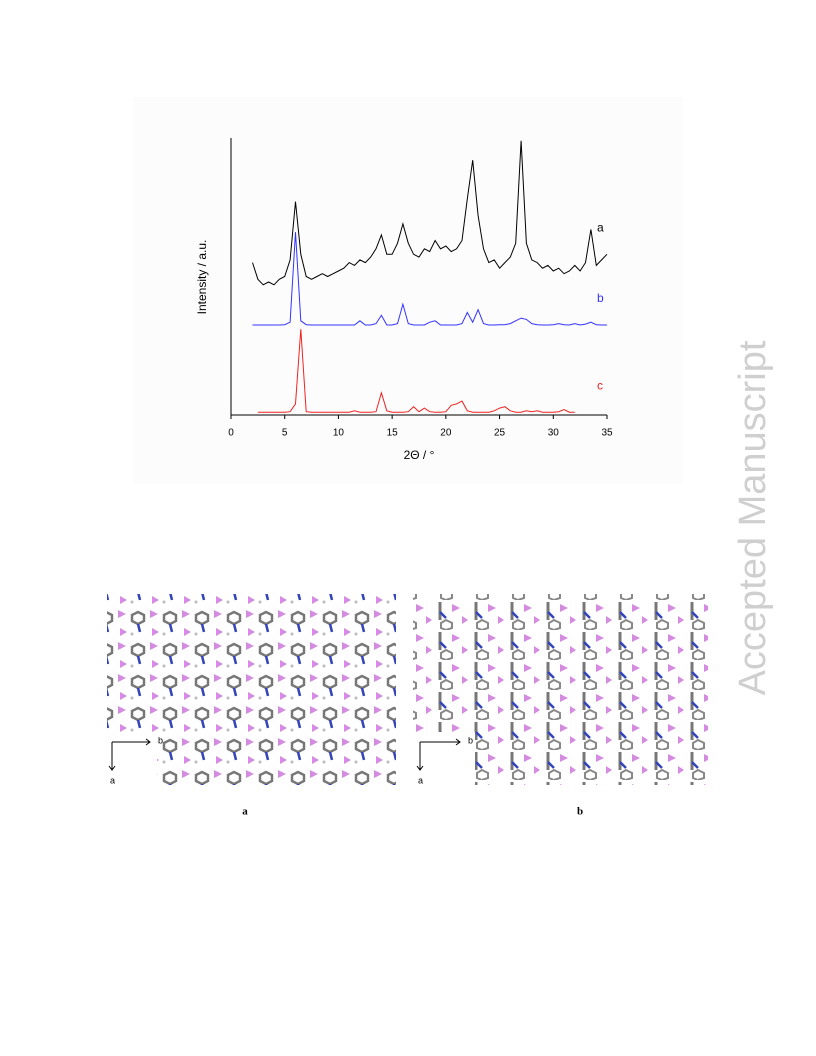  I want to click on x-tick-label: 15, so click(393, 433).